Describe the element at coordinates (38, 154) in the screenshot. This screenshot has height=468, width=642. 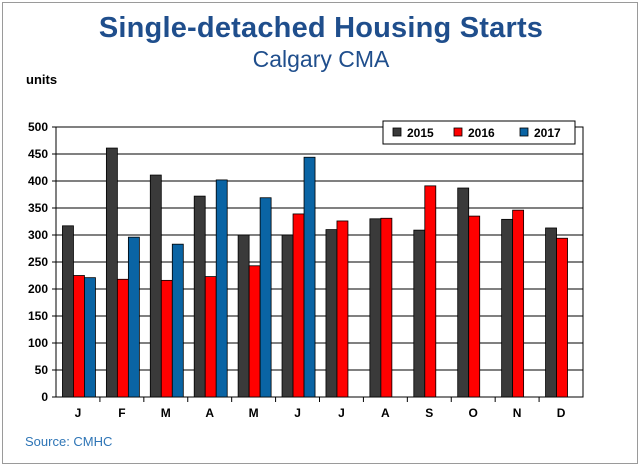
I see `y-tick-label: 450` at that location.